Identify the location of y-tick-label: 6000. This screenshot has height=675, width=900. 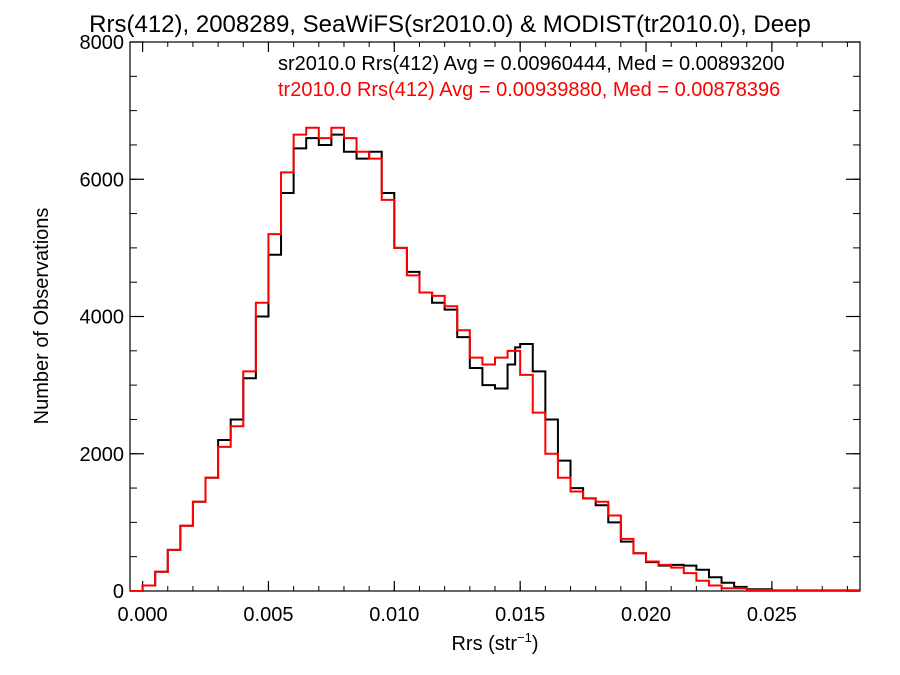
(102, 180).